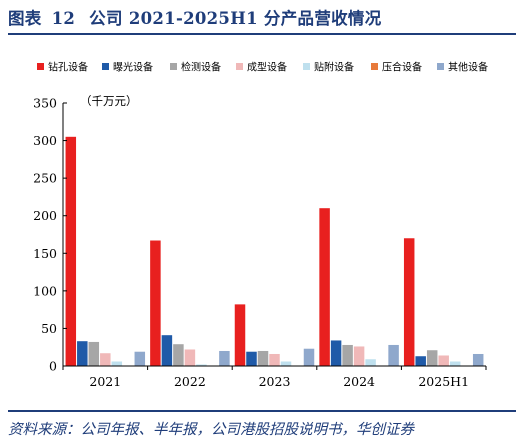 This screenshot has height=444, width=524. I want to click on figure-number: 12, so click(63, 18).